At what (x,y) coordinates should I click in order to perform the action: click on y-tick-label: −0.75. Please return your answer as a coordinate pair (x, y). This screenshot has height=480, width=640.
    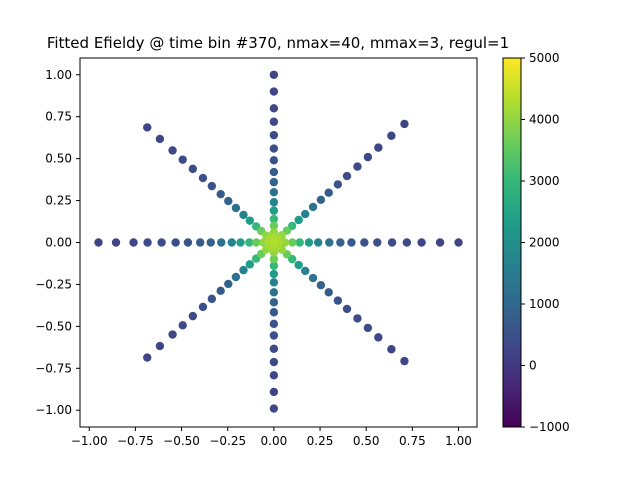
    Looking at the image, I should click on (53, 368).